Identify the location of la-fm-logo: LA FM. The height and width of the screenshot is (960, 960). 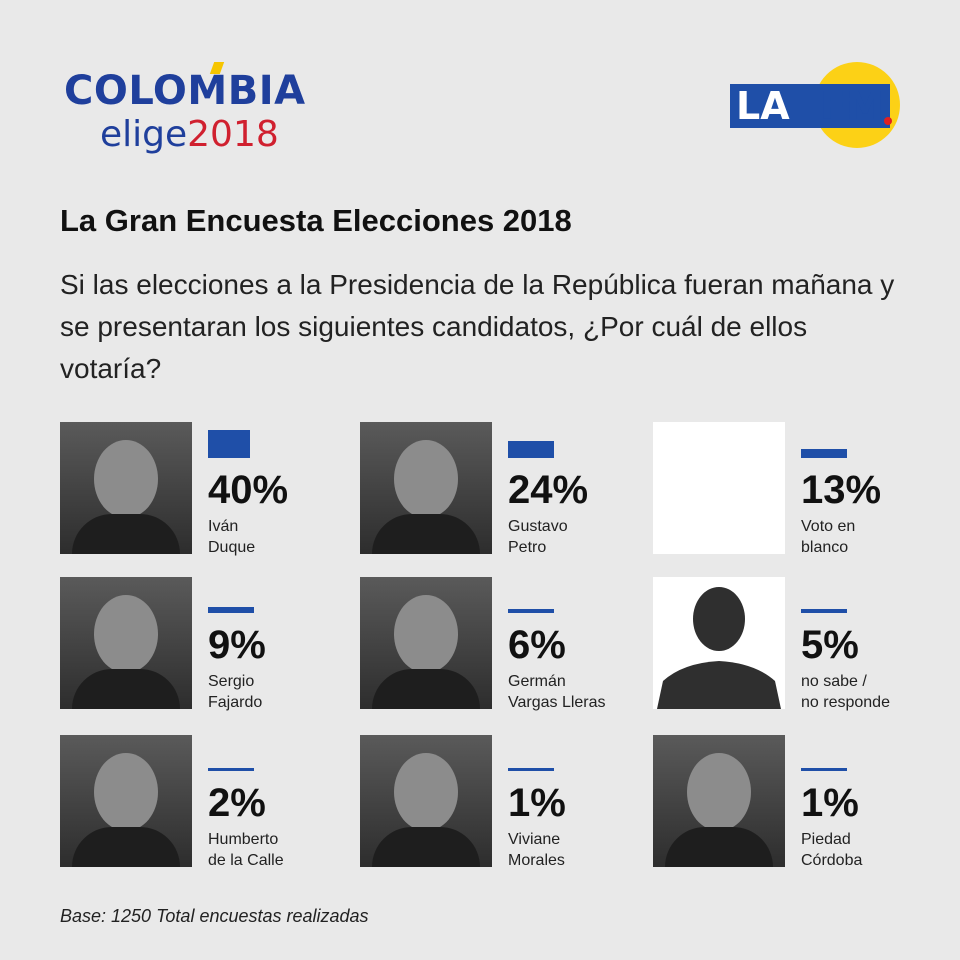
(815, 107).